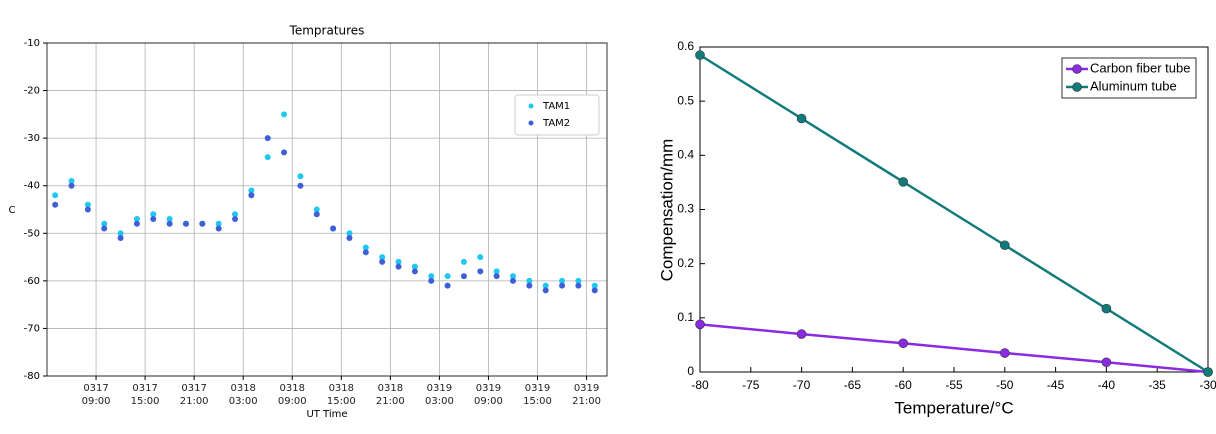 This screenshot has width=1216, height=434. I want to click on y-tick-label: 0.2, so click(685, 263).